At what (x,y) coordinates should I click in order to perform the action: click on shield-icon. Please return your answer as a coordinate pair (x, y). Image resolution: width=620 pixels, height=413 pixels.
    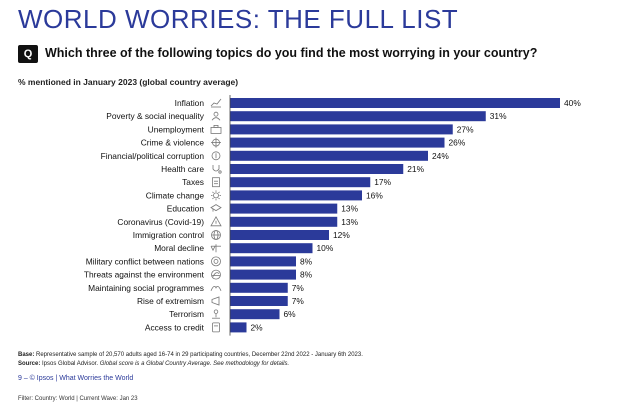
    Looking at the image, I should click on (216, 261).